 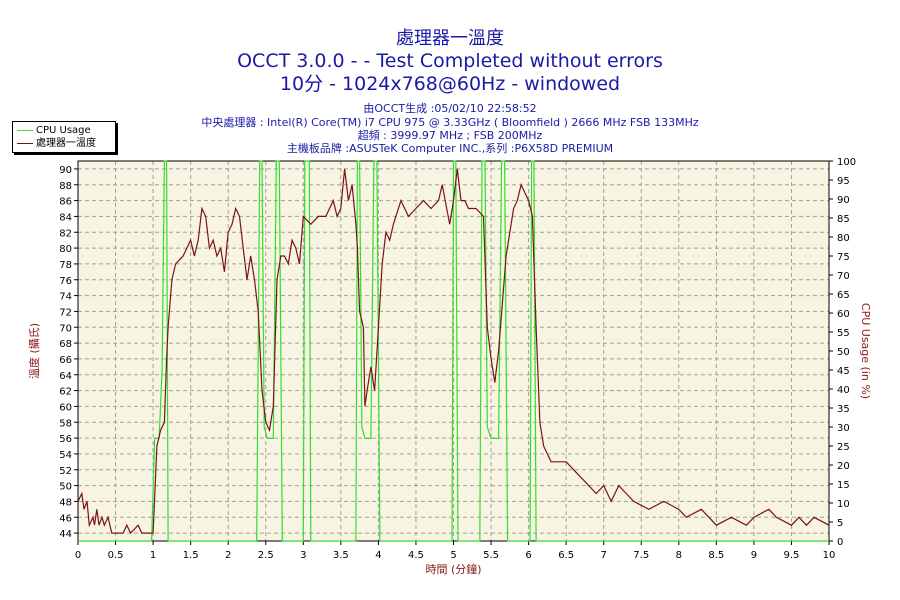 What do you see at coordinates (25, 143) in the screenshot?
I see `legend-swatch-temperature` at bounding box center [25, 143].